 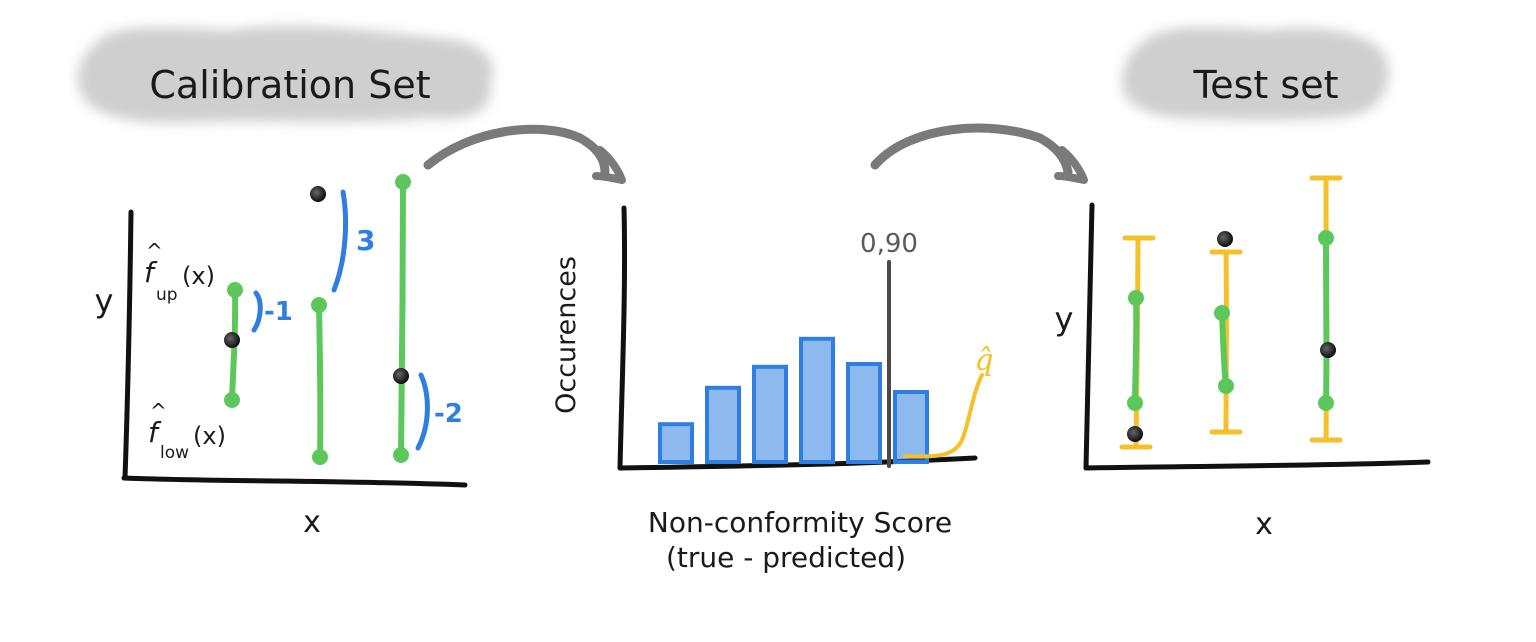 I want to click on f-hat-low-label: ^ f low (x), so click(x=187, y=431).